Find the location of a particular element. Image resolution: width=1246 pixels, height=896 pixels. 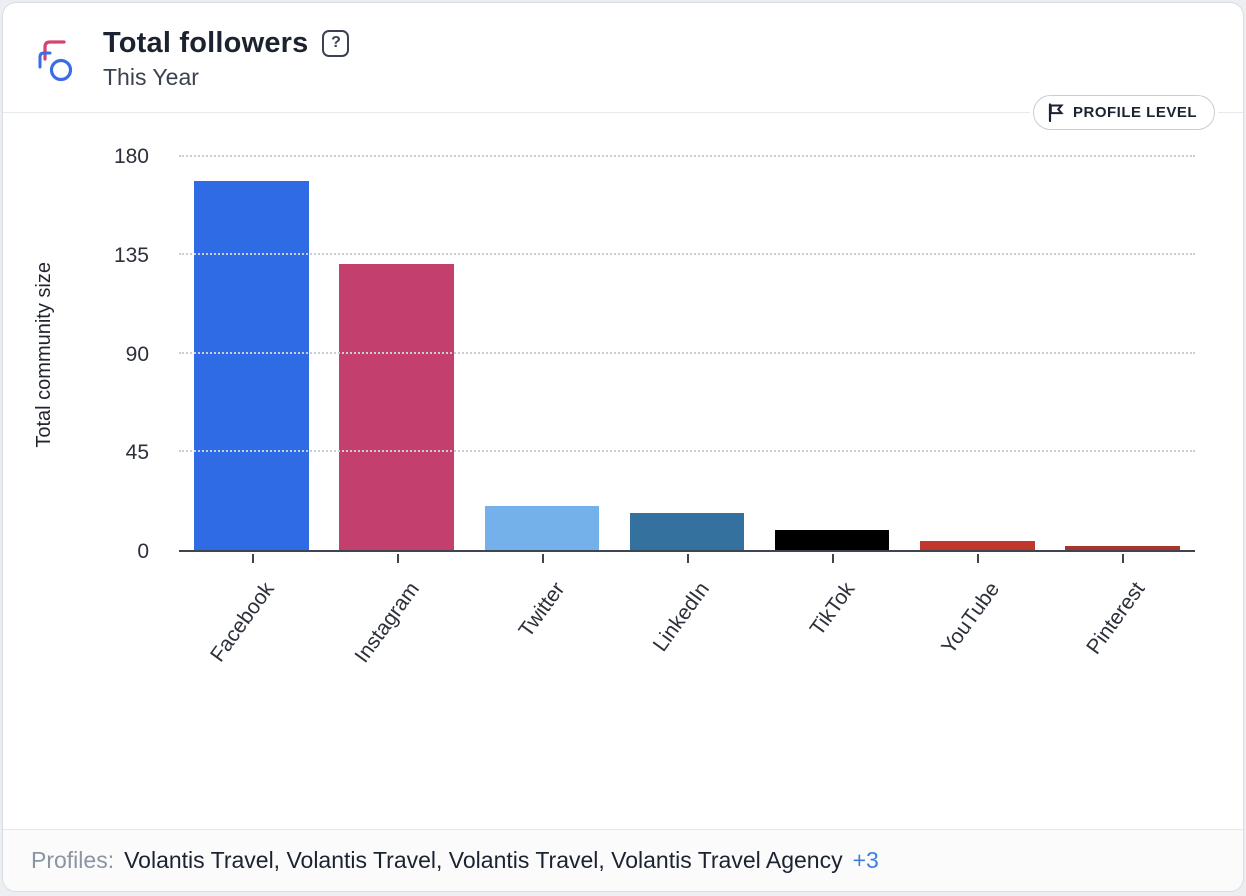

profile-level-badge: PROFILE LEVEL is located at coordinates (1123, 112).